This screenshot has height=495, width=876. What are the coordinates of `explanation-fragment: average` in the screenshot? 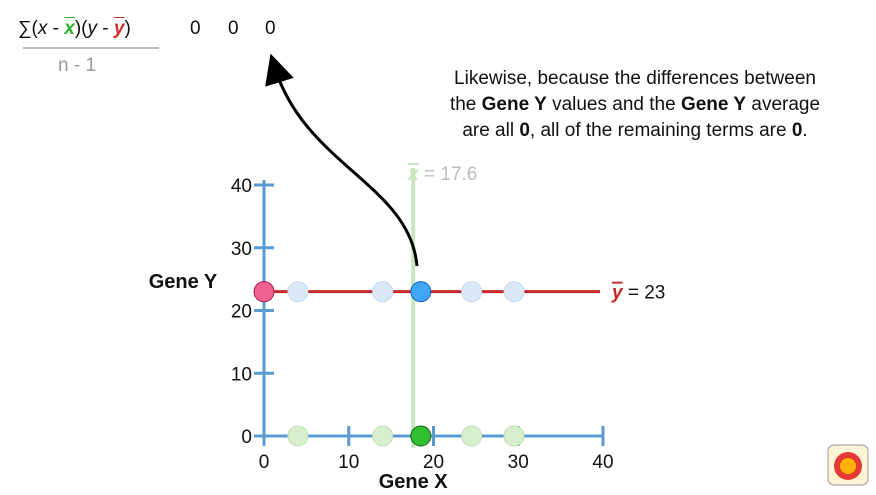 It's located at (783, 104).